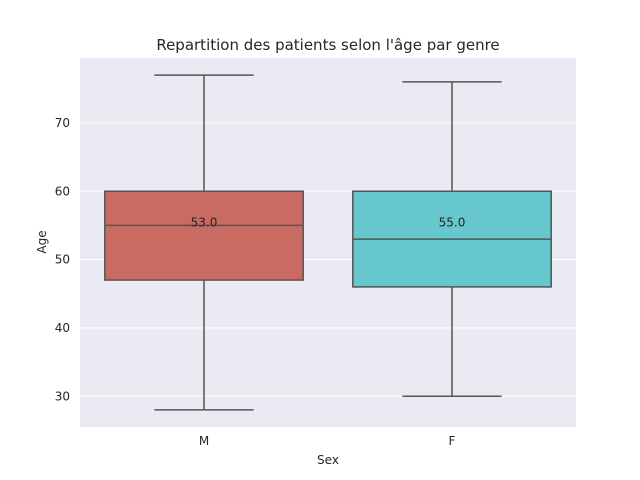  What do you see at coordinates (328, 460) in the screenshot?
I see `x-axis-label: Sex` at bounding box center [328, 460].